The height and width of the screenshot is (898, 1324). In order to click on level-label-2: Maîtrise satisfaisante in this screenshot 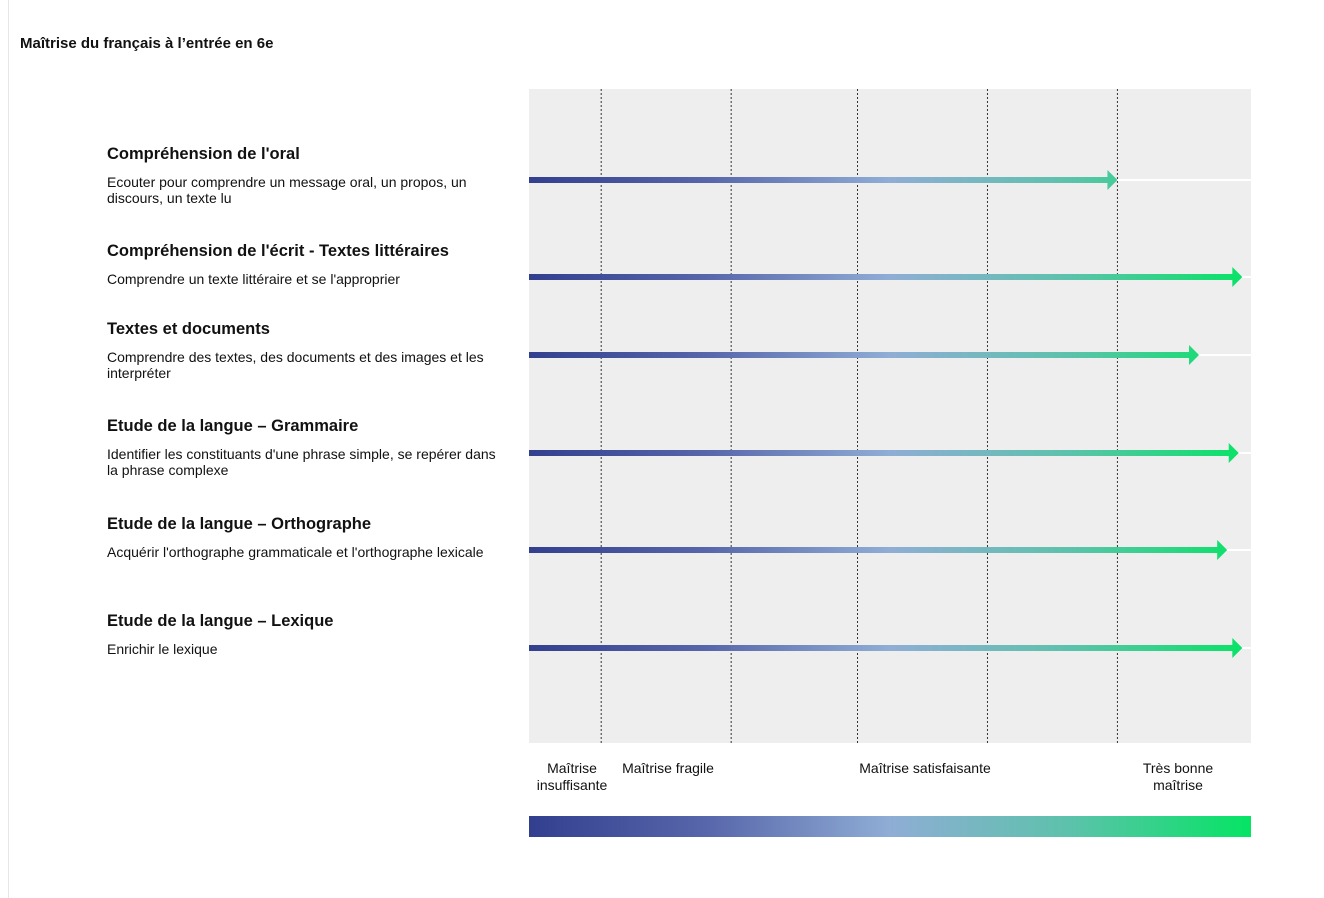, I will do `click(925, 768)`.